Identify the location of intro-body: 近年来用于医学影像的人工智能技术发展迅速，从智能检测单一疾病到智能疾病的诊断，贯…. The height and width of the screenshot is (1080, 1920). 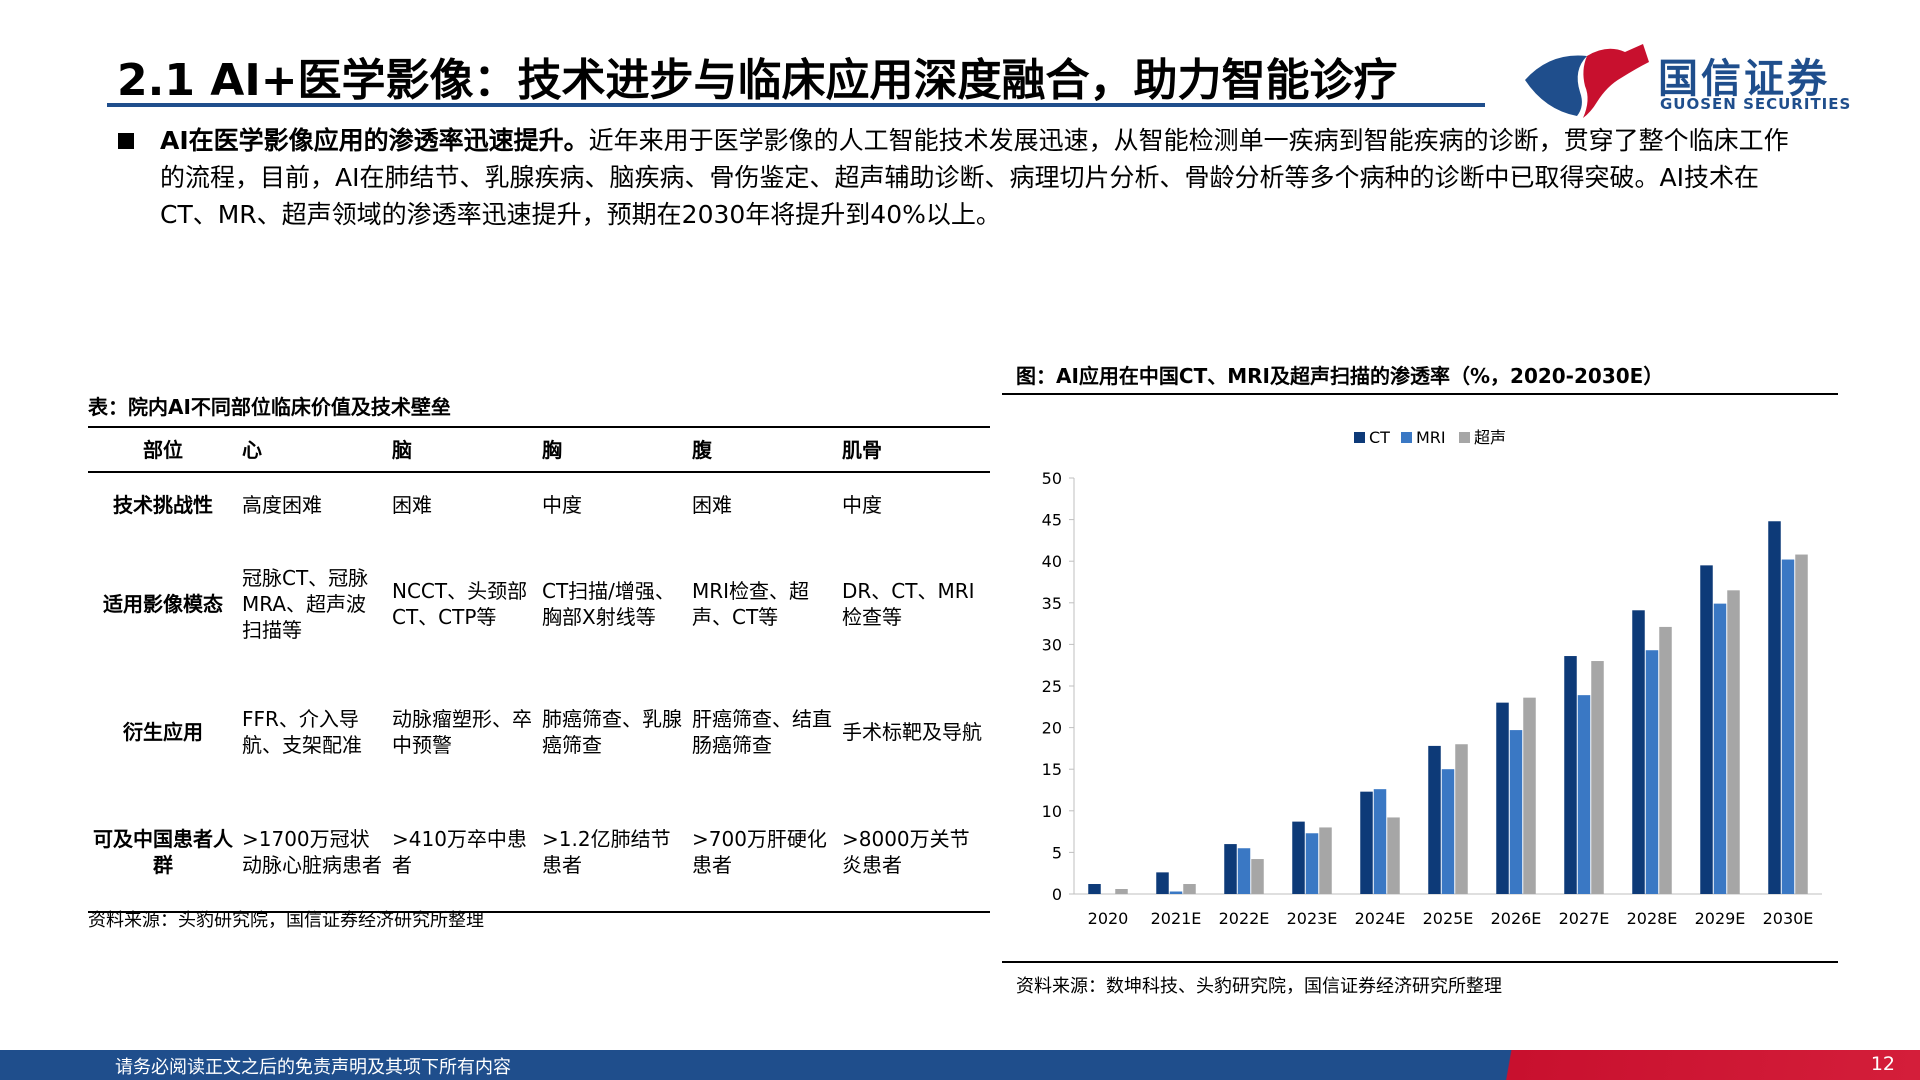
(974, 177).